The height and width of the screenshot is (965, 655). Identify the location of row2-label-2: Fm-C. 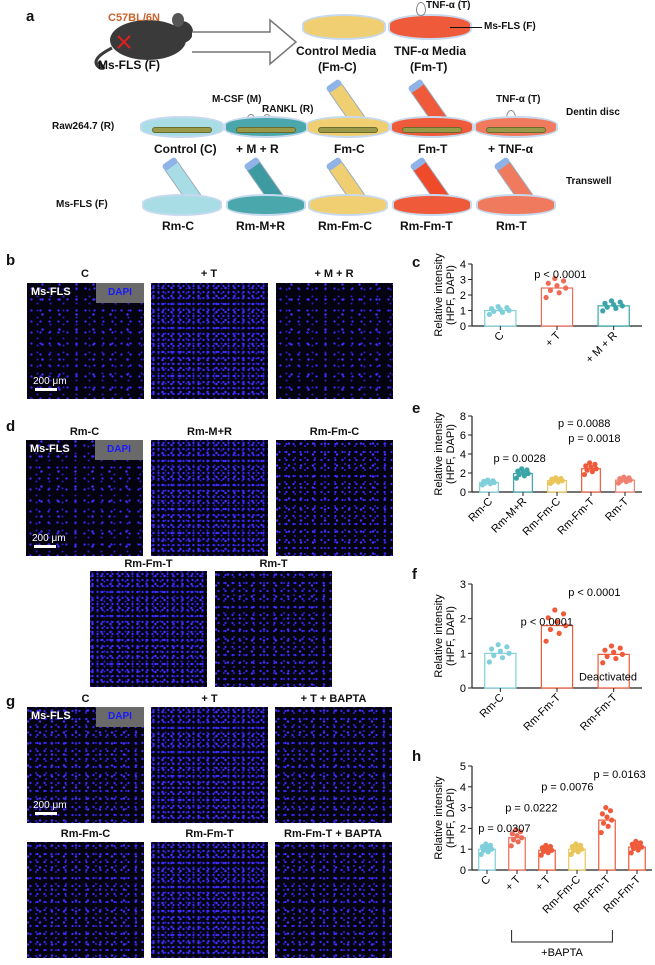
(349, 149).